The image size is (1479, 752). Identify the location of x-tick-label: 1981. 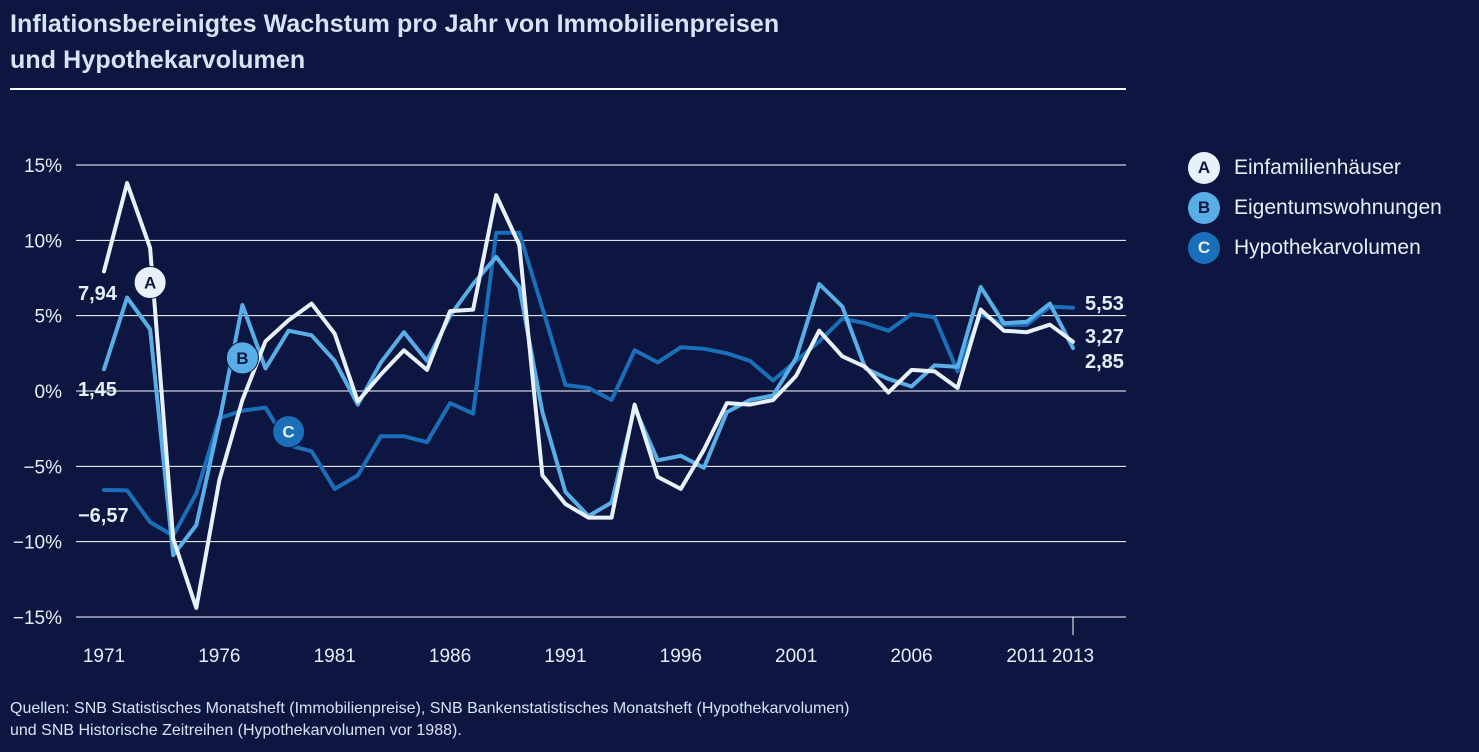
(335, 656).